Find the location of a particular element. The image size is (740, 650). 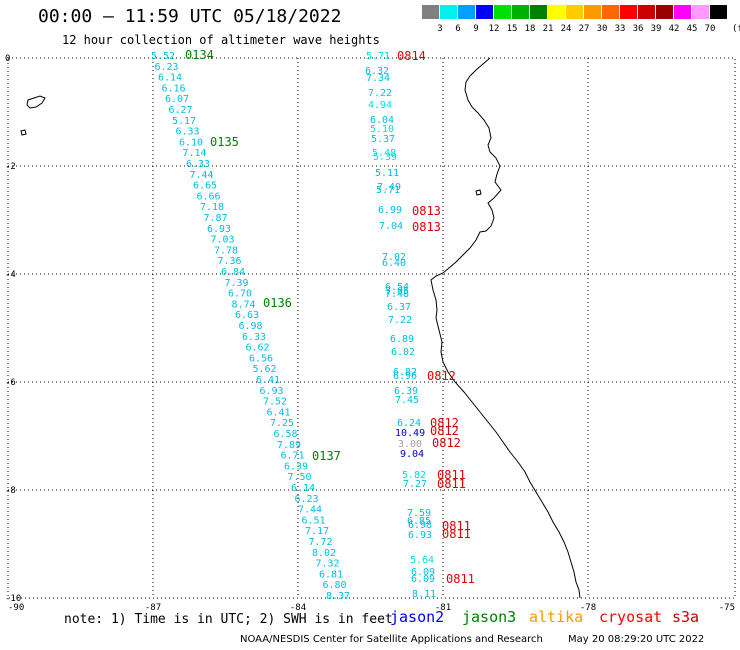

wave-height-value: 7.87 is located at coordinates (216, 218).